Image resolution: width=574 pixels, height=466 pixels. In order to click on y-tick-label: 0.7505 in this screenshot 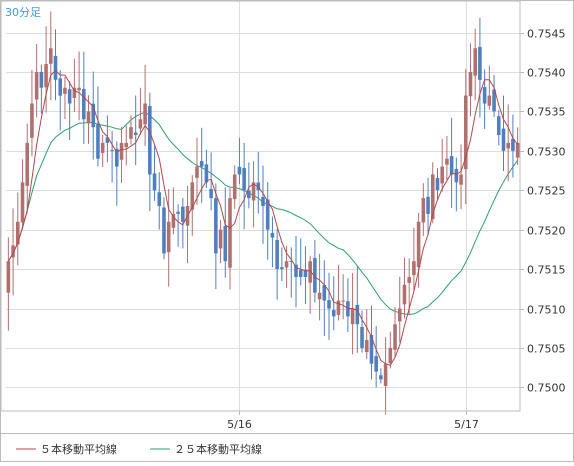, I will do `click(546, 349)`.